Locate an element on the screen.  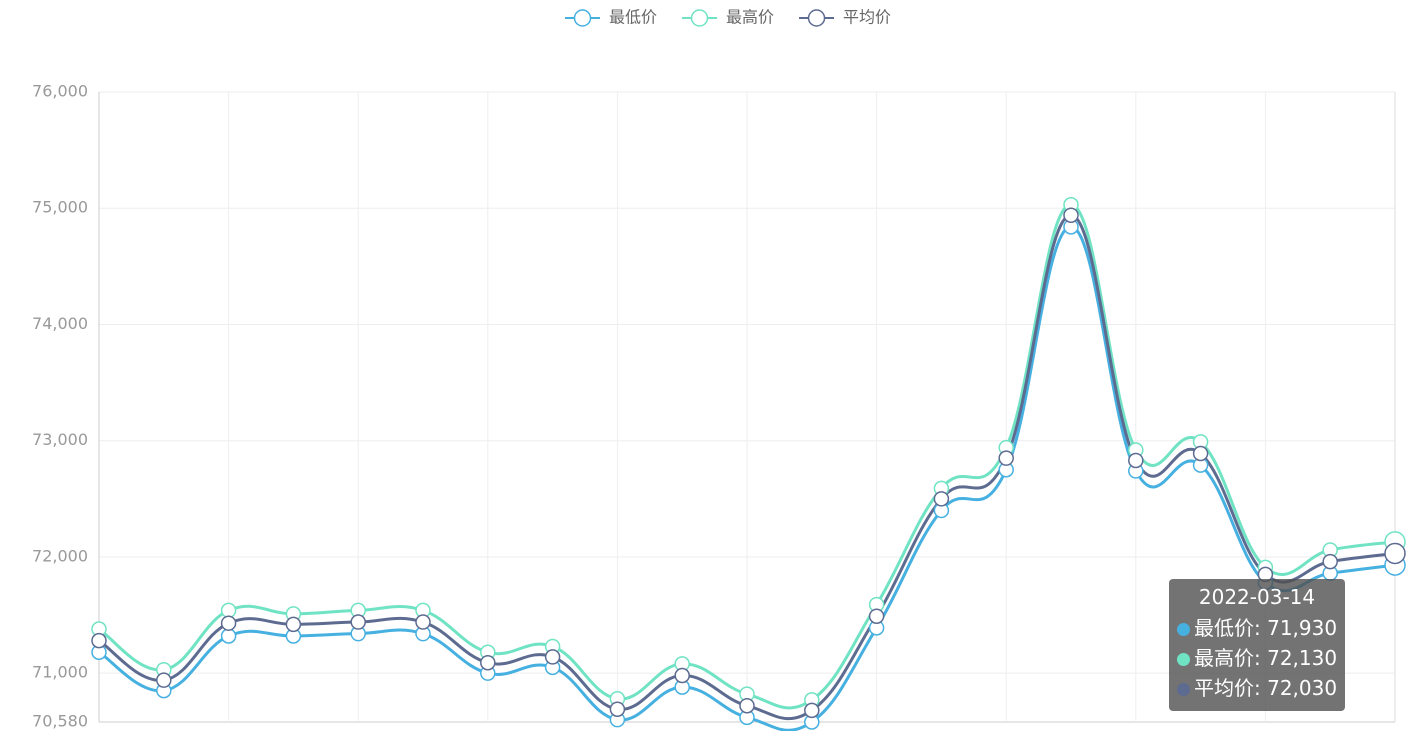
tooltip: 2022-03-14最低价71,930最高价72,130平均价72,030 is located at coordinates (1257, 645).